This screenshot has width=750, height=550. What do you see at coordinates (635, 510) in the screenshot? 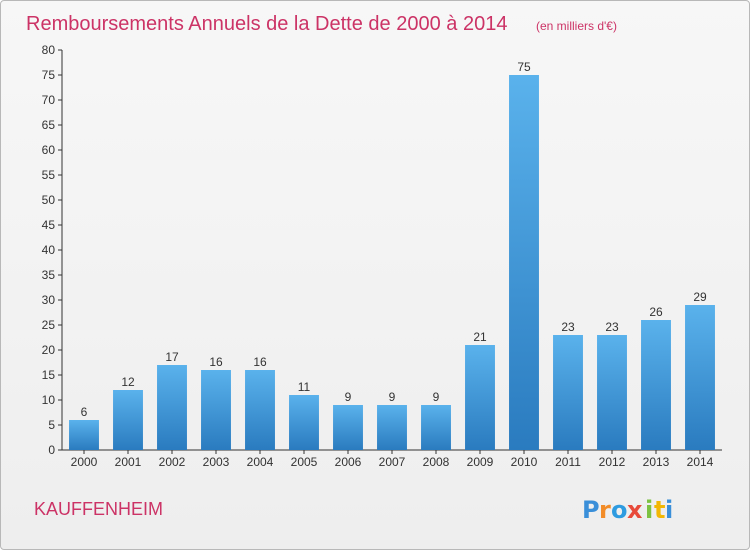
I see `logo-letter: x` at bounding box center [635, 510].